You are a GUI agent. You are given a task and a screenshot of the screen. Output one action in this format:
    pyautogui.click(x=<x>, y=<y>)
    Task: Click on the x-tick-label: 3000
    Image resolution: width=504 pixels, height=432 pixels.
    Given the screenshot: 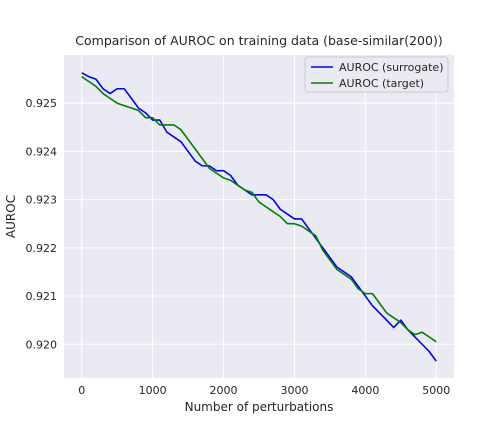 What is the action you would take?
    pyautogui.click(x=294, y=390)
    